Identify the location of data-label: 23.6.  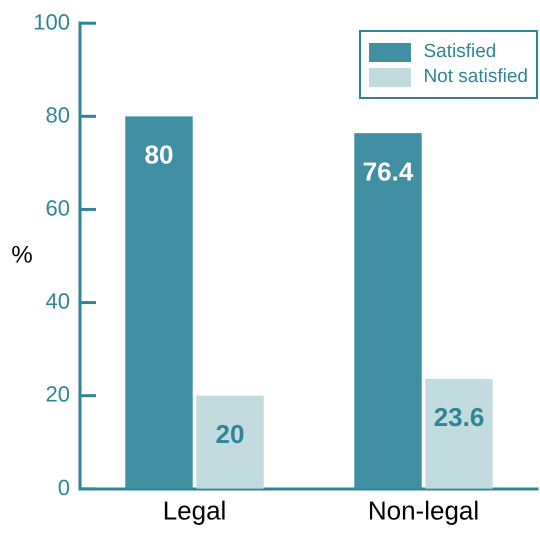
(459, 417).